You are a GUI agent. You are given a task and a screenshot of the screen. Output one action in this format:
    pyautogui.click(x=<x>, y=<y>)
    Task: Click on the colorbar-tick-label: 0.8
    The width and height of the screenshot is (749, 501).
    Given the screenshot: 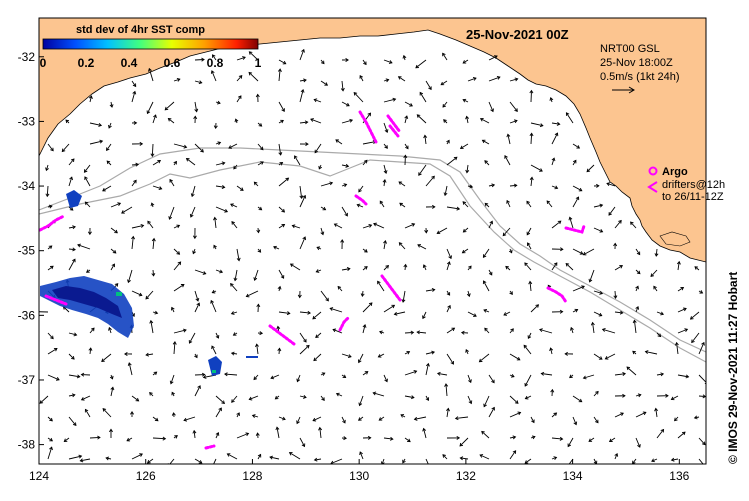 What is the action you would take?
    pyautogui.click(x=215, y=63)
    